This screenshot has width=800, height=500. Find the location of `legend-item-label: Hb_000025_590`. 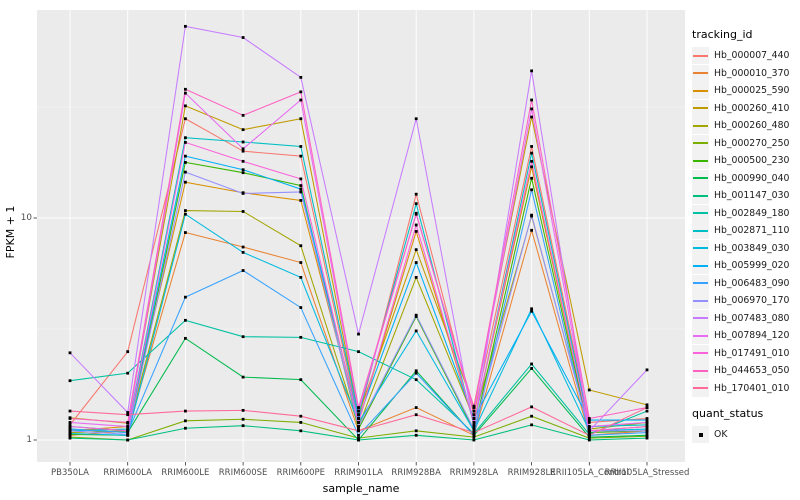

legend-item-label: Hb_000025_590 is located at coordinates (752, 91).